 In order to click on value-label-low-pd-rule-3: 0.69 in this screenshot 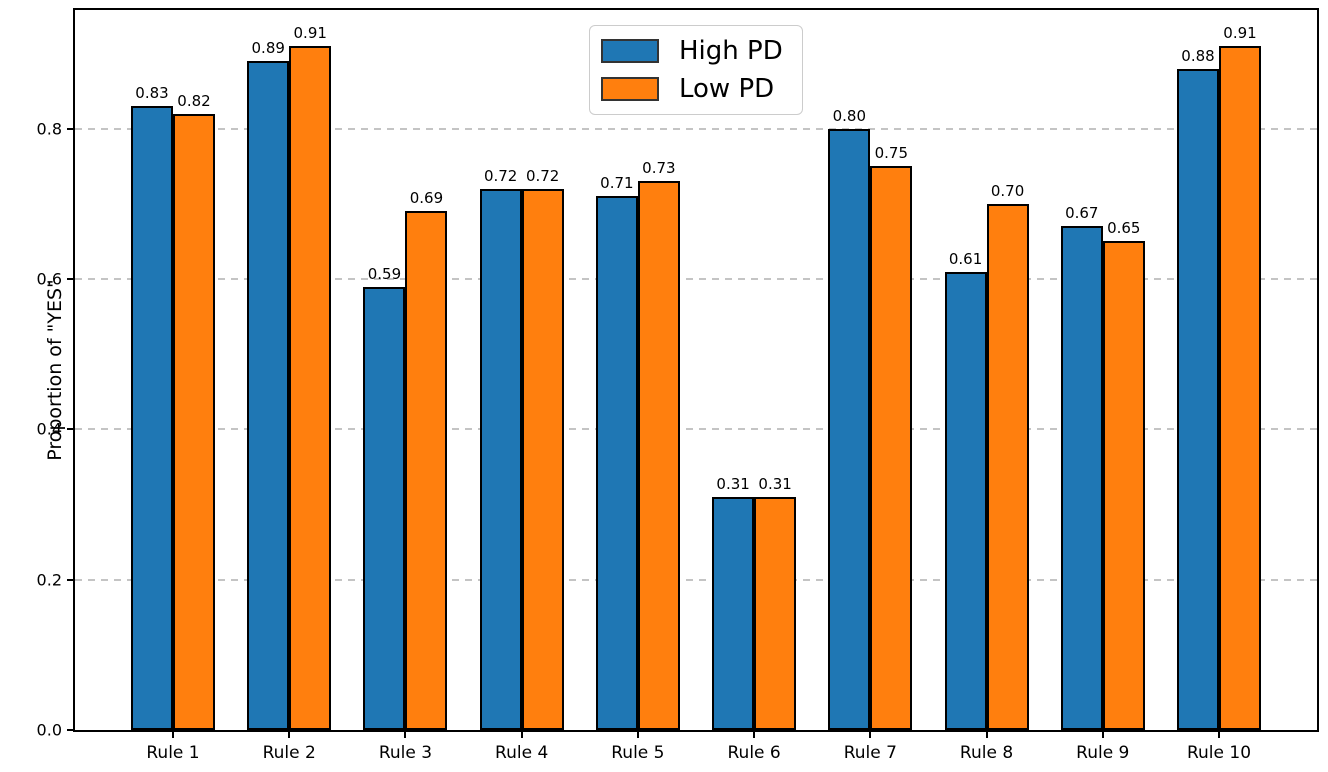, I will do `click(426, 198)`.